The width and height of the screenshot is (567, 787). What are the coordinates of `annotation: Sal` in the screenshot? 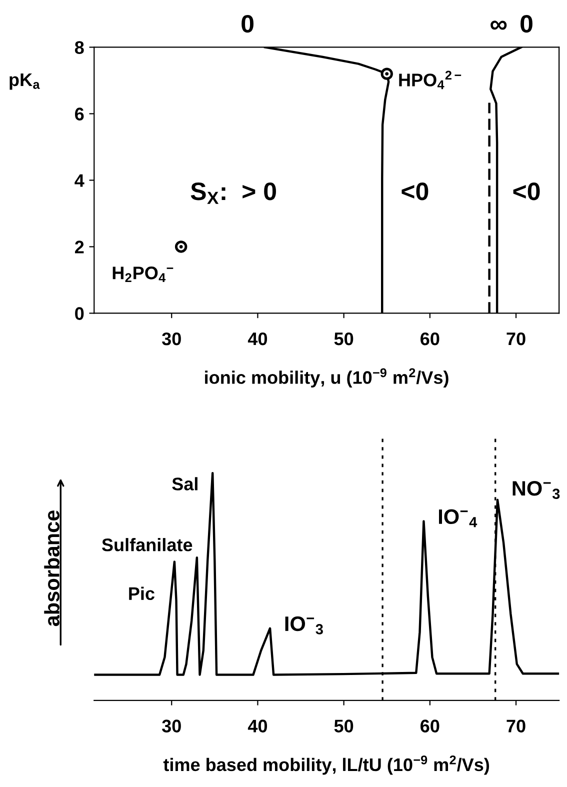 It's located at (185, 483).